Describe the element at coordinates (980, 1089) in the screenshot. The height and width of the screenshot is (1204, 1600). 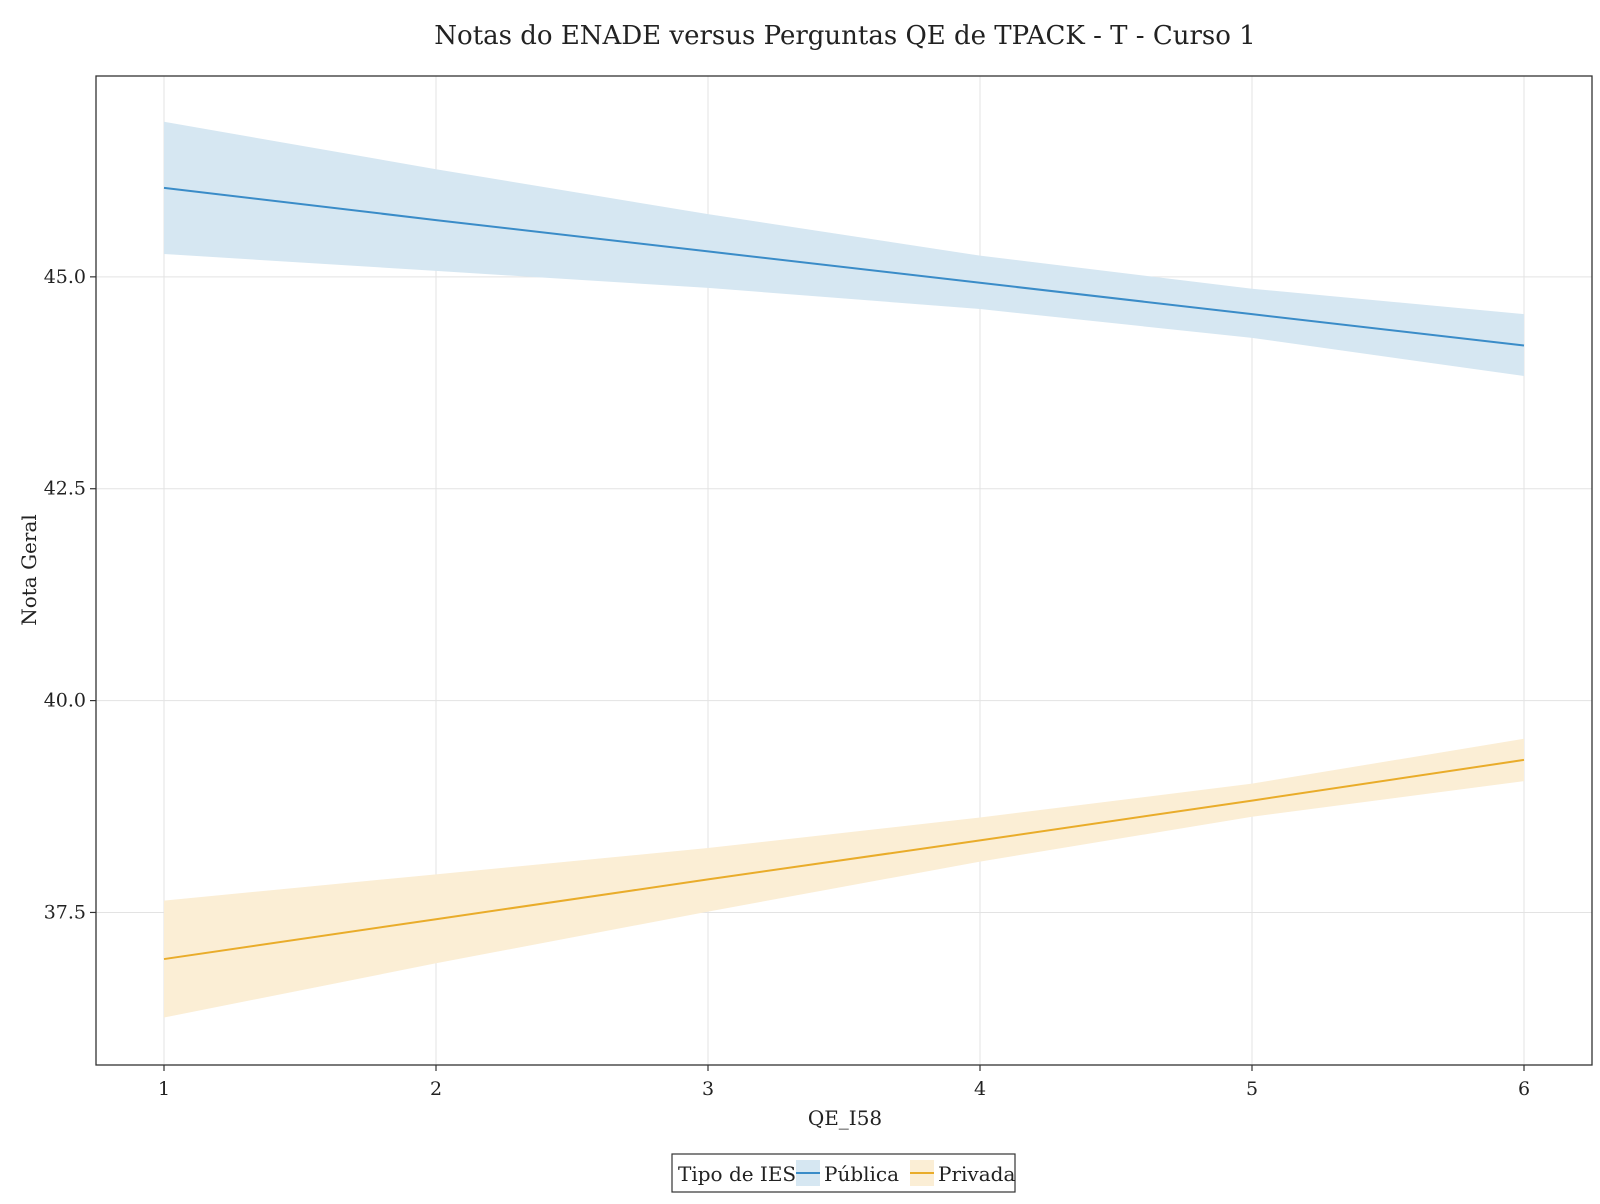
I see `x-tick-label: 4` at that location.